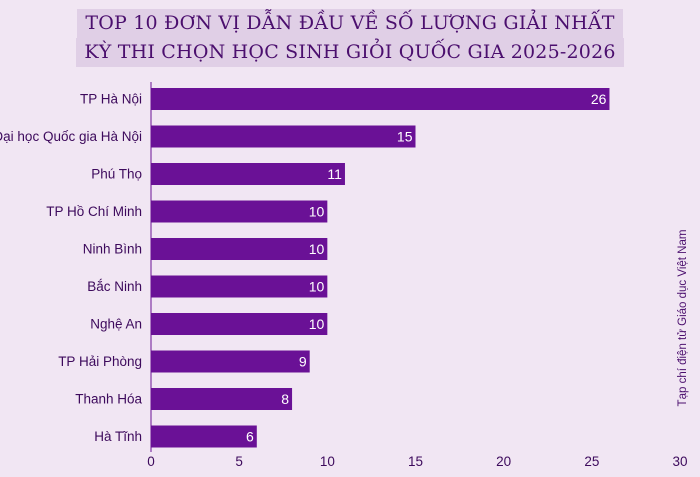 The width and height of the screenshot is (700, 477). I want to click on x-tick-label: 15, so click(415, 461).